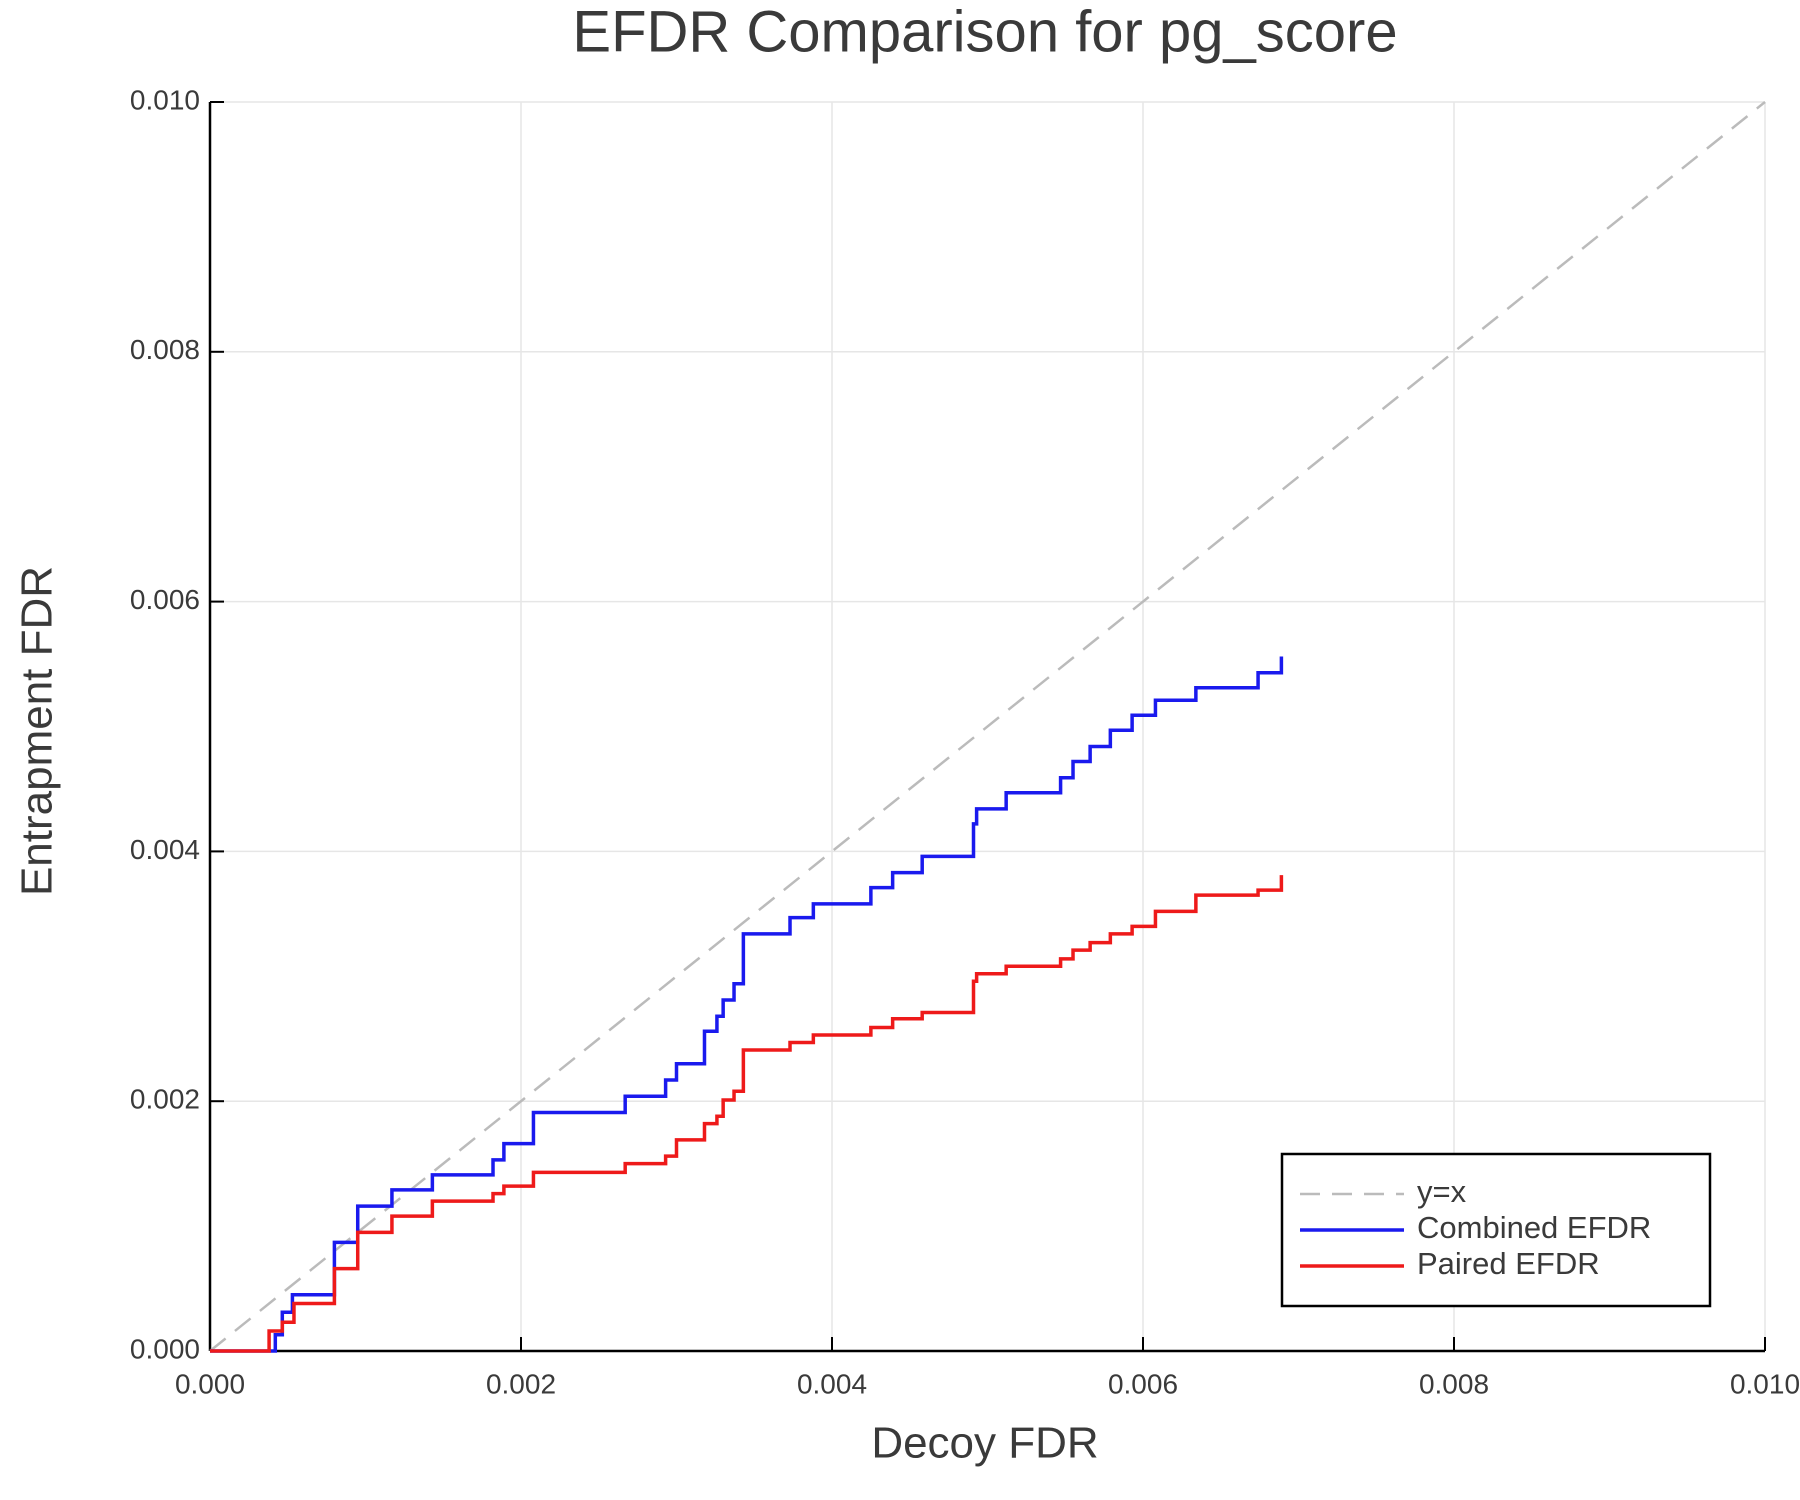 The width and height of the screenshot is (1800, 1500). Describe the element at coordinates (1534, 1227) in the screenshot. I see `legend-label: Combined EFDR` at that location.